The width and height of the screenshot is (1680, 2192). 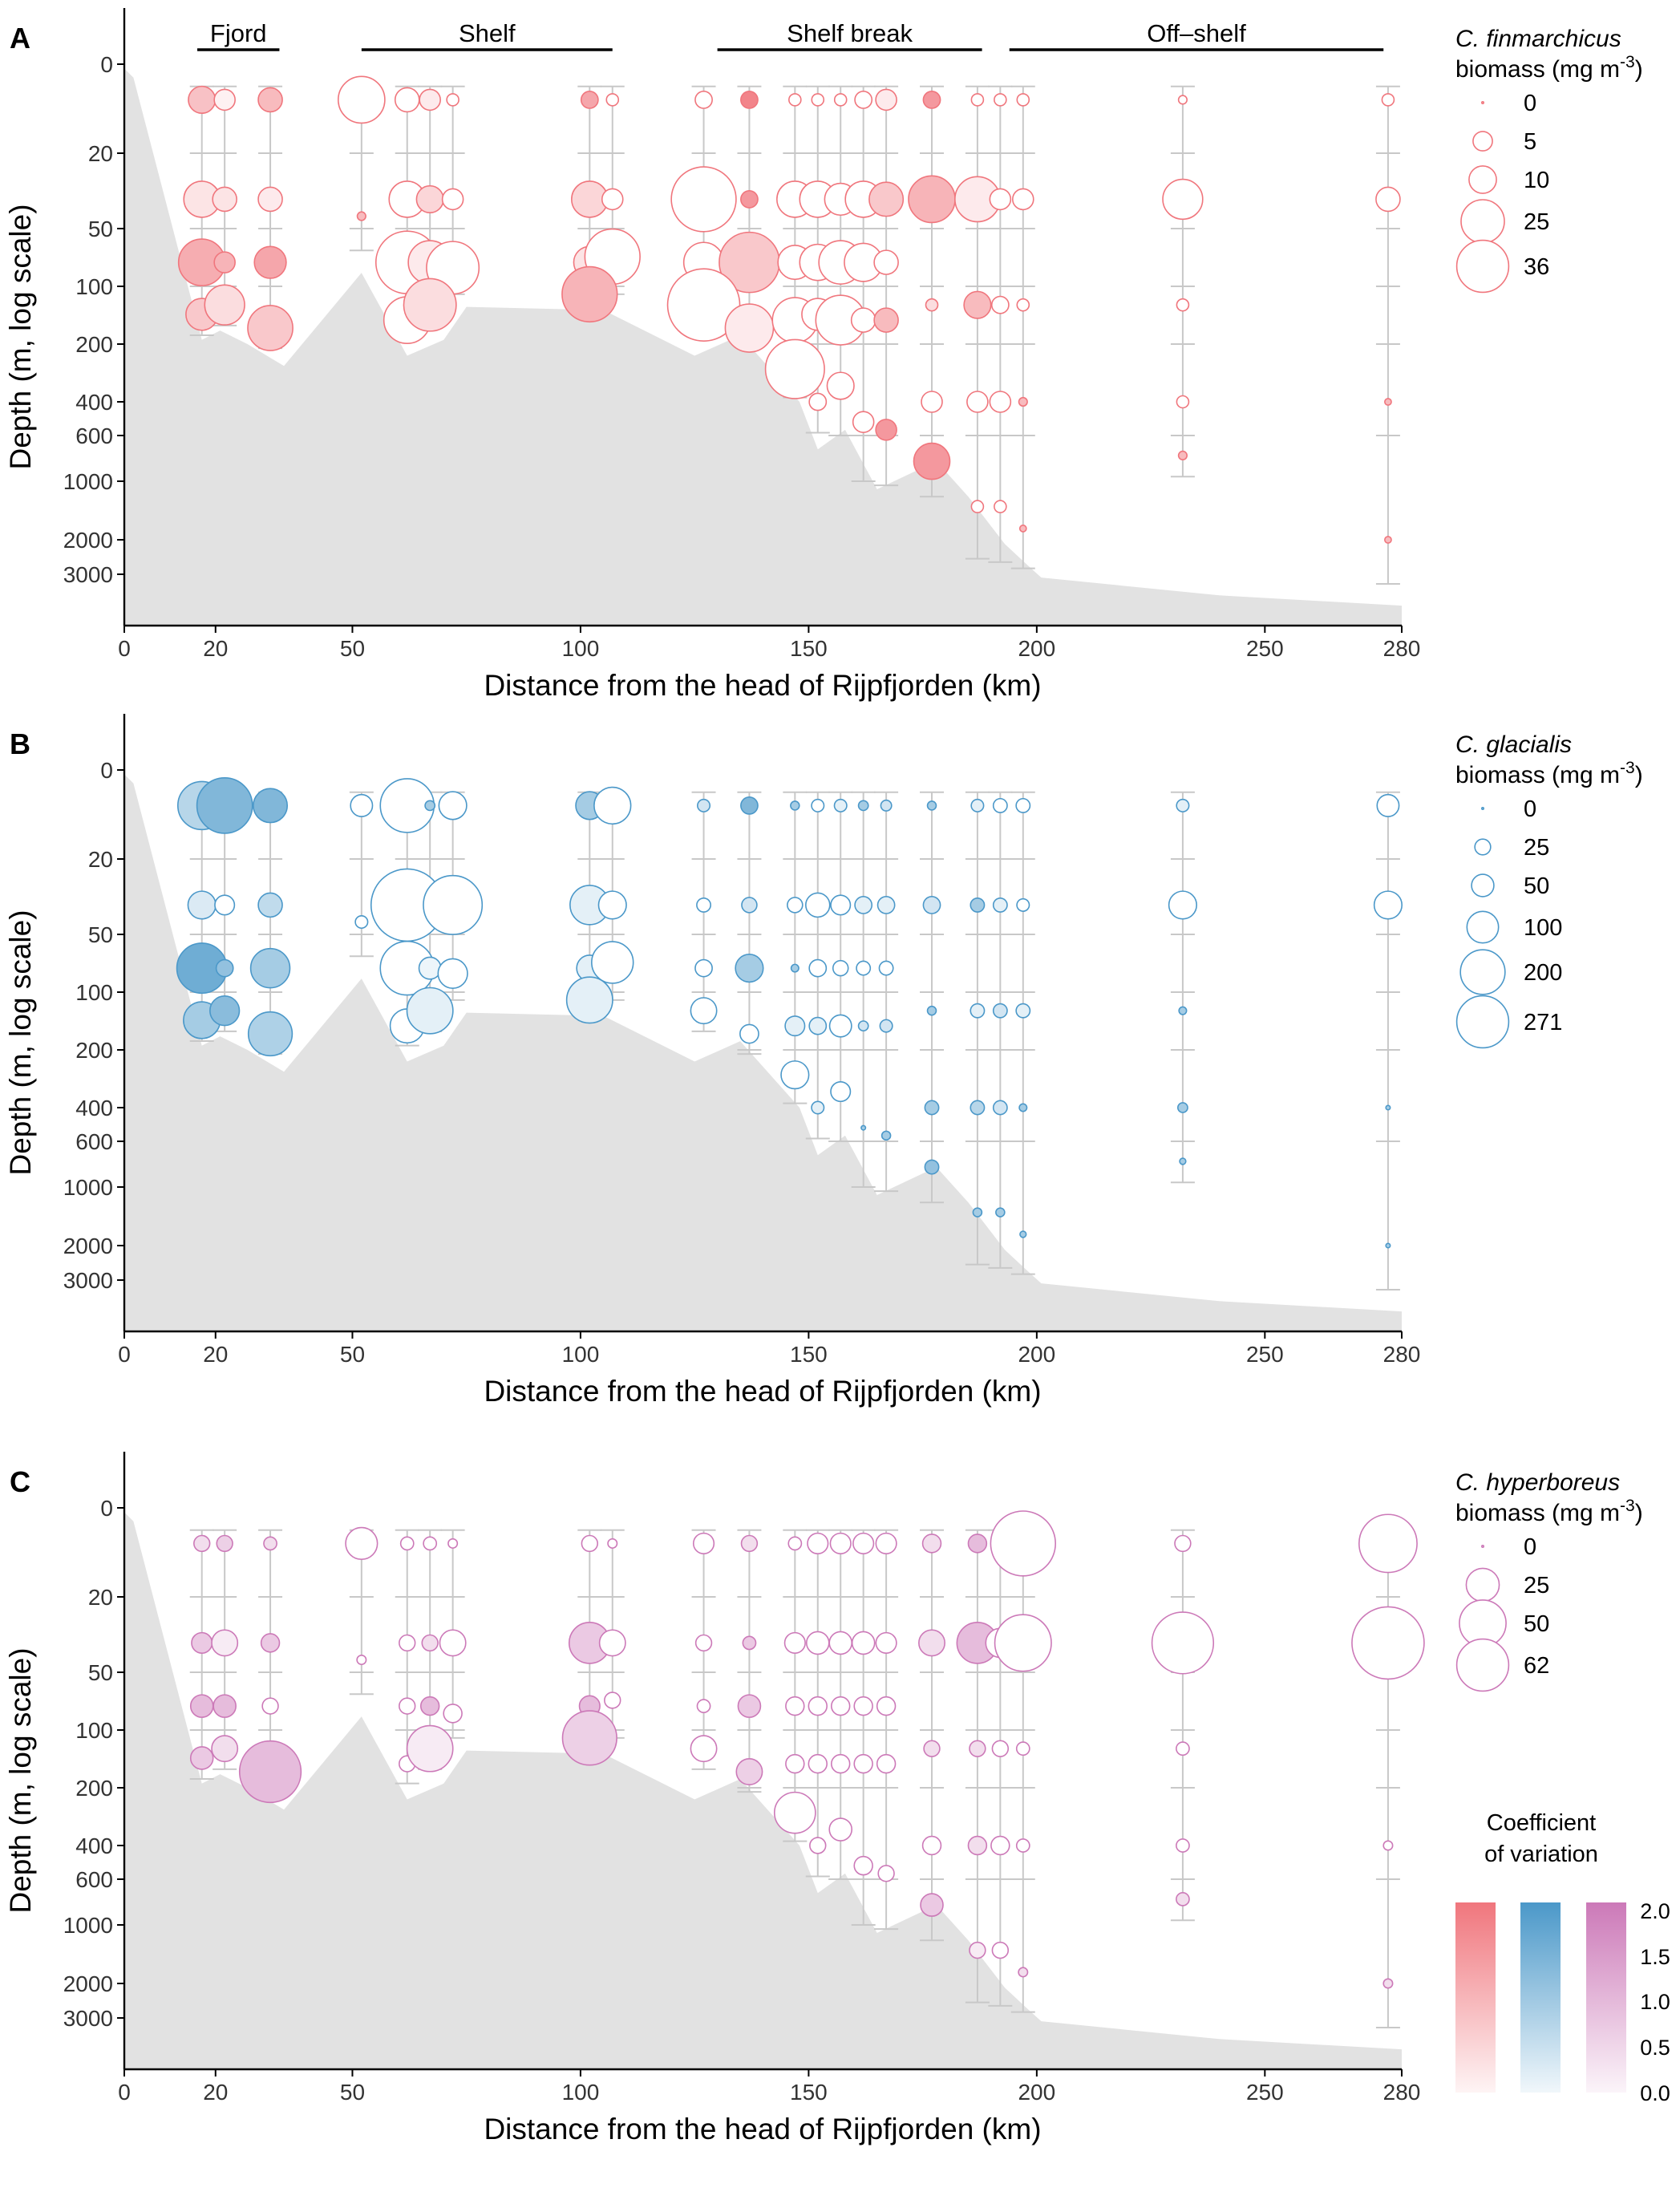 I want to click on region-label: Shelf, so click(x=487, y=33).